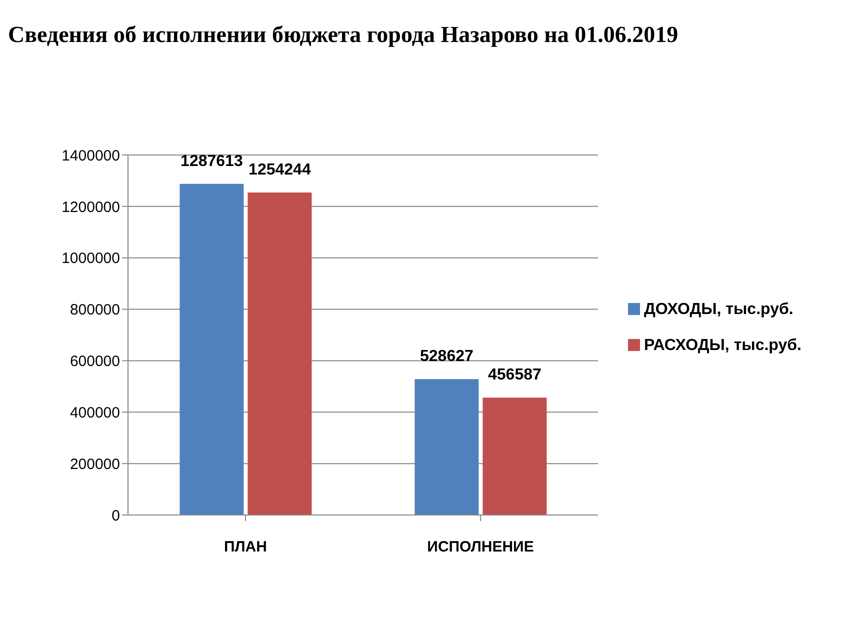  Describe the element at coordinates (211, 161) in the screenshot. I see `data-label: 1287613` at that location.